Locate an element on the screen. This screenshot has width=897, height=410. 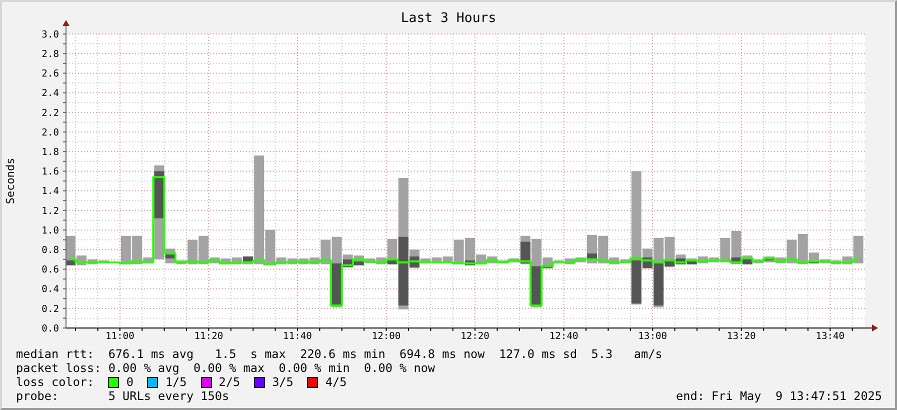
x-tick-label: 12:20 is located at coordinates (475, 336).